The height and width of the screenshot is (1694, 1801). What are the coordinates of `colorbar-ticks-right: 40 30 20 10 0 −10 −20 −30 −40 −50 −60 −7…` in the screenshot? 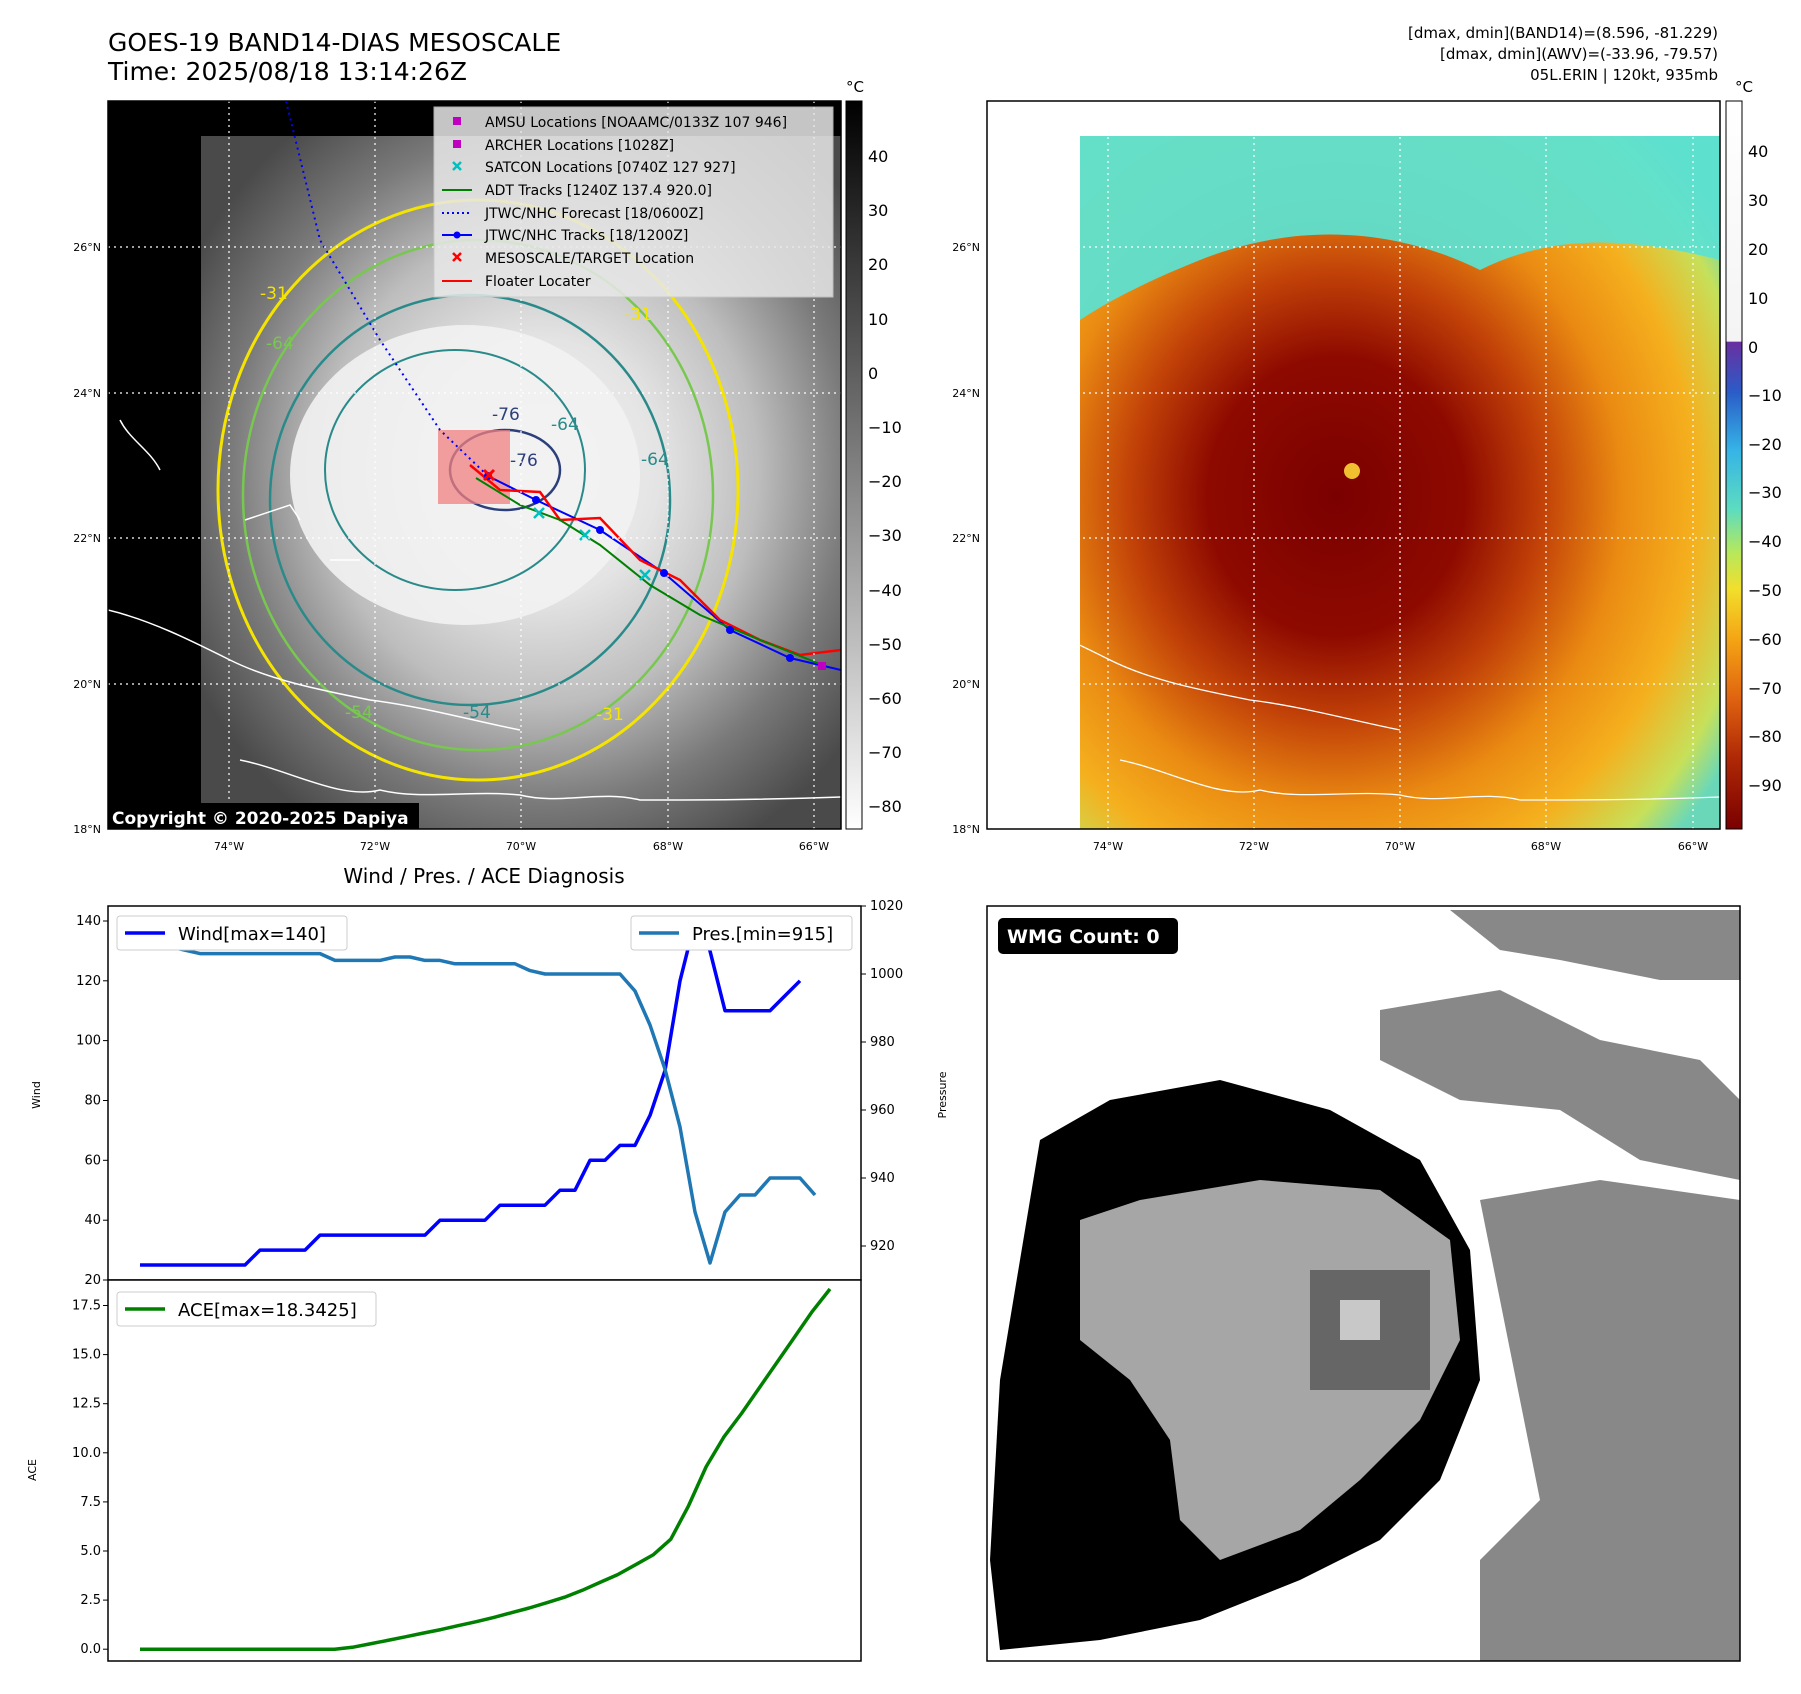 It's located at (1765, 468).